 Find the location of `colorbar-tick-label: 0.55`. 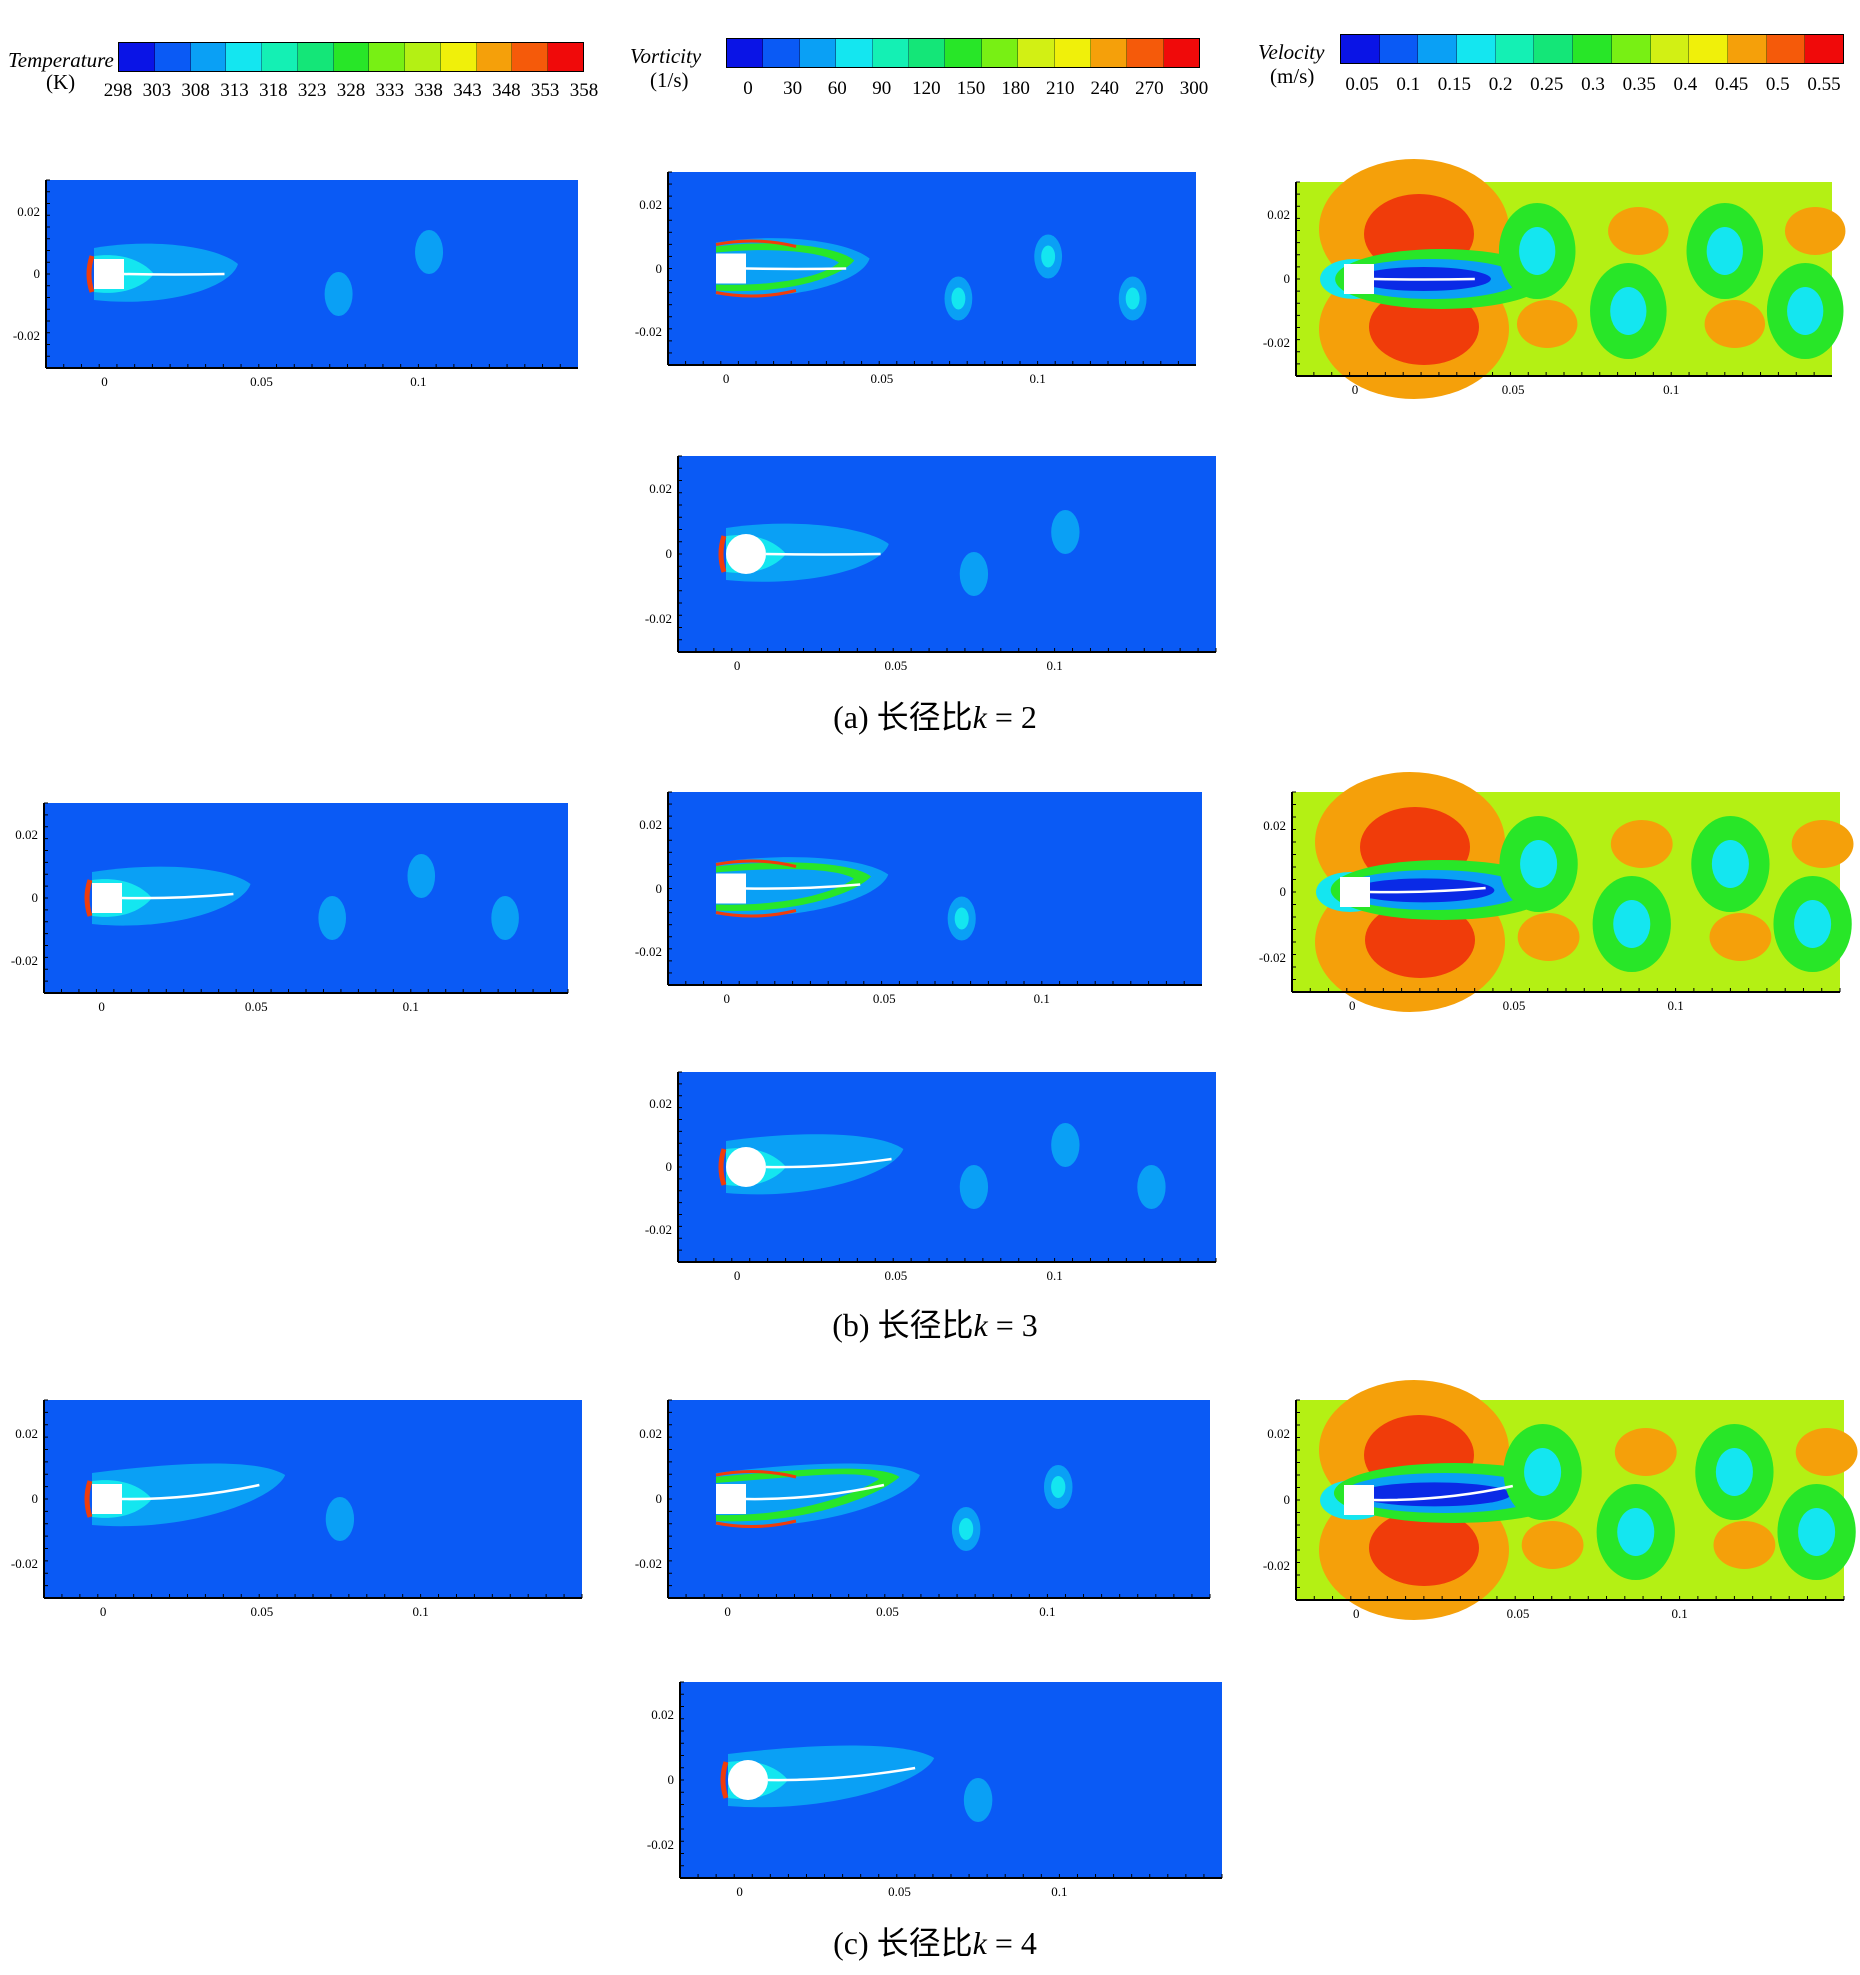

colorbar-tick-label: 0.55 is located at coordinates (1824, 84).